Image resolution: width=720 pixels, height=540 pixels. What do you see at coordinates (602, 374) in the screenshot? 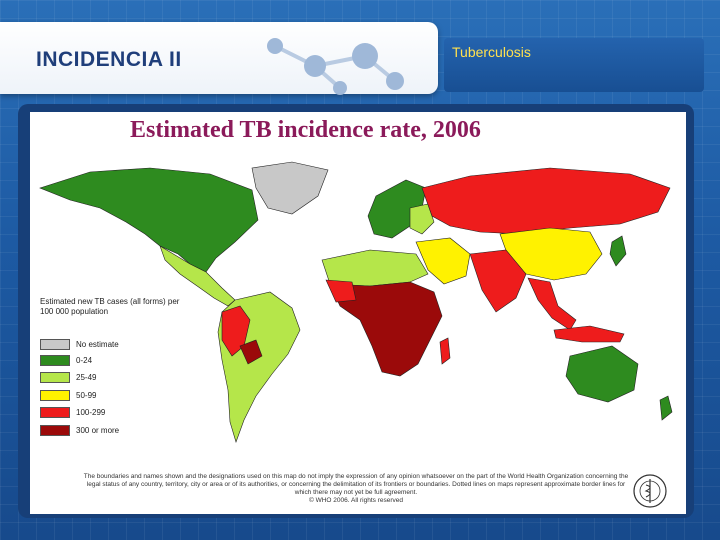
I see `region-australia` at bounding box center [602, 374].